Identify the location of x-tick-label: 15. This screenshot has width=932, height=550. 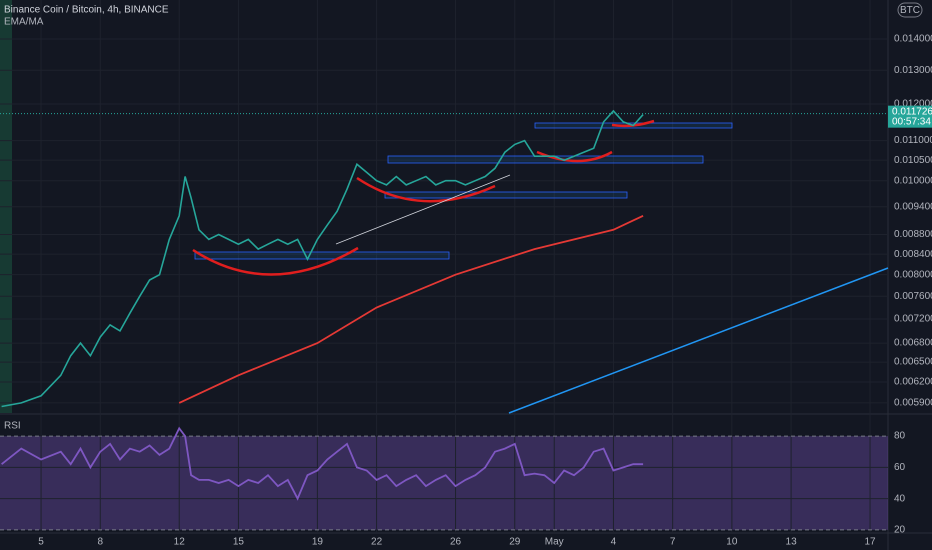
(239, 542).